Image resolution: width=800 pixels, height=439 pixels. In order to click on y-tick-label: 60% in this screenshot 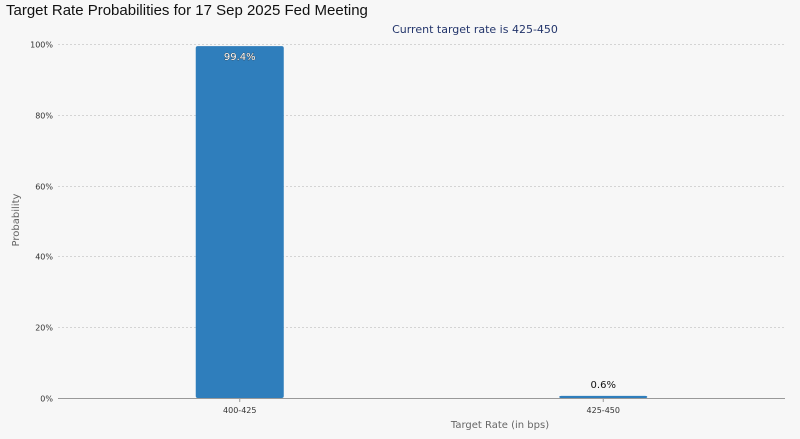, I will do `click(44, 187)`.